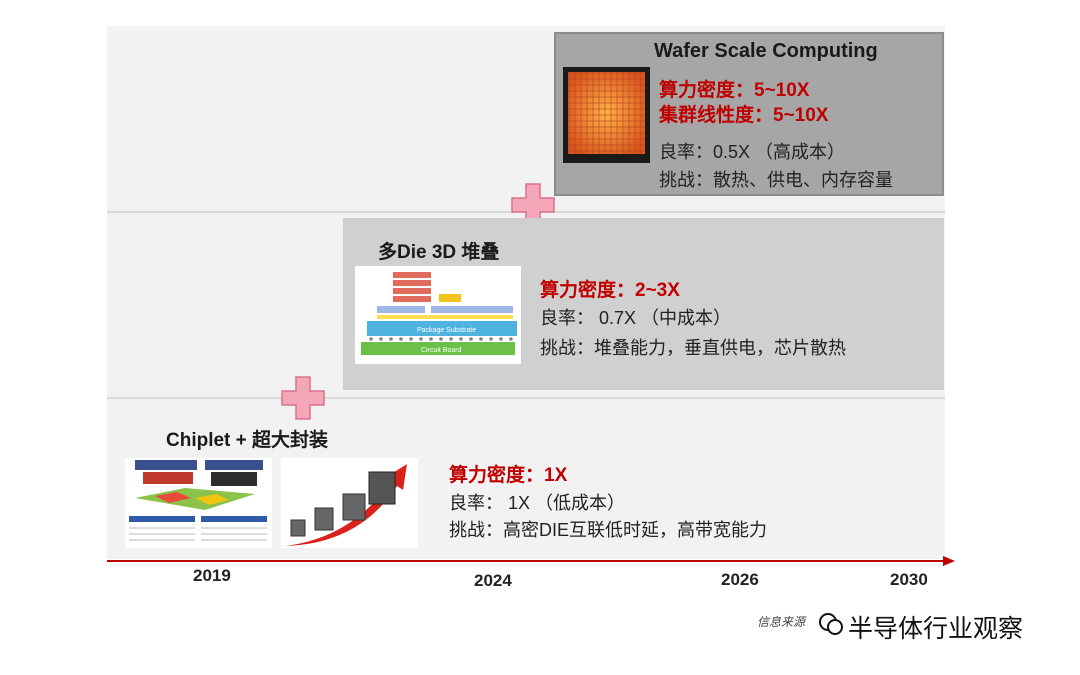 Image resolution: width=1080 pixels, height=675 pixels. What do you see at coordinates (752, 152) in the screenshot?
I see `wafer-yield: 良率：0.5X （高成本）` at bounding box center [752, 152].